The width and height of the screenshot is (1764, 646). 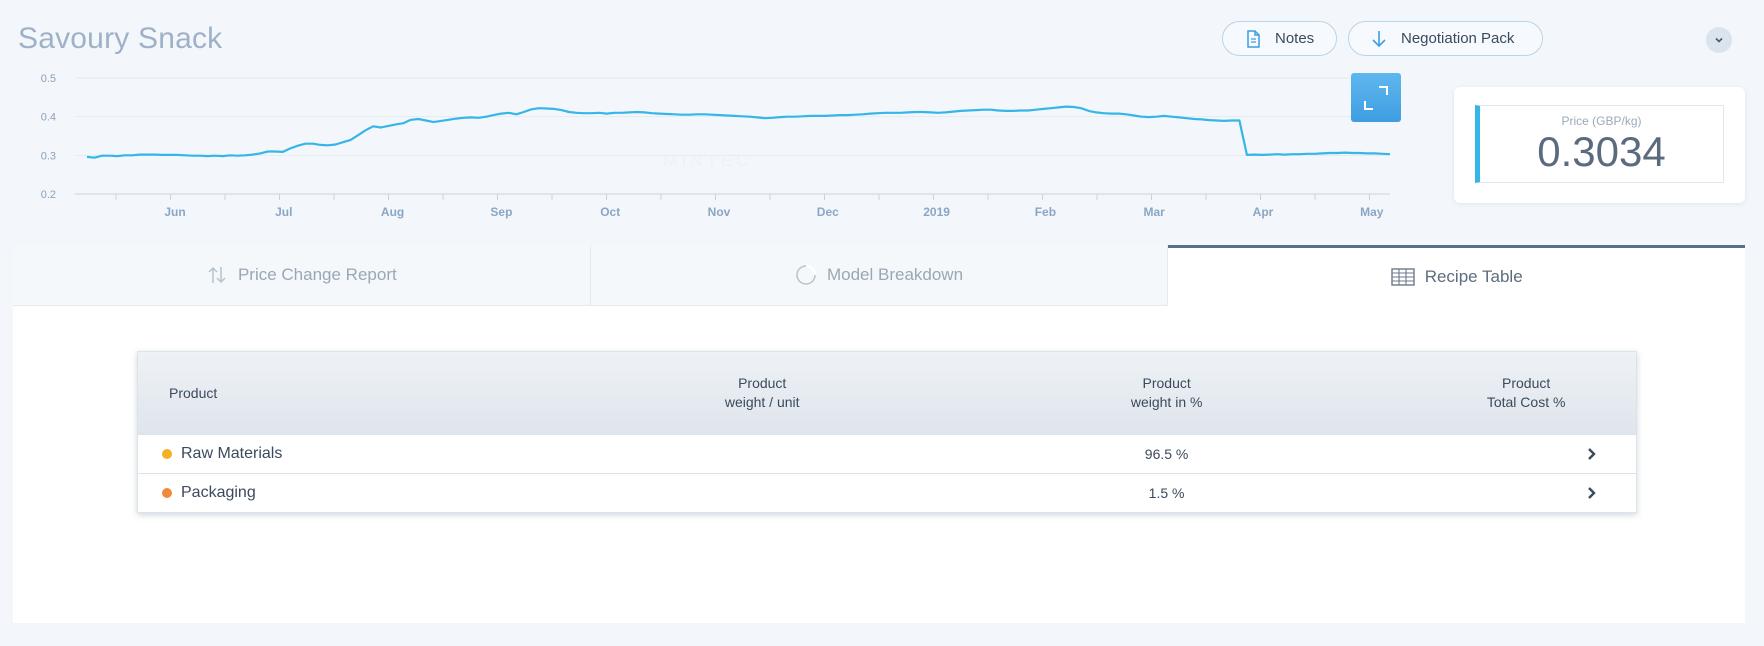 I want to click on header-weight-pct: Product weight in %, so click(x=1166, y=392).